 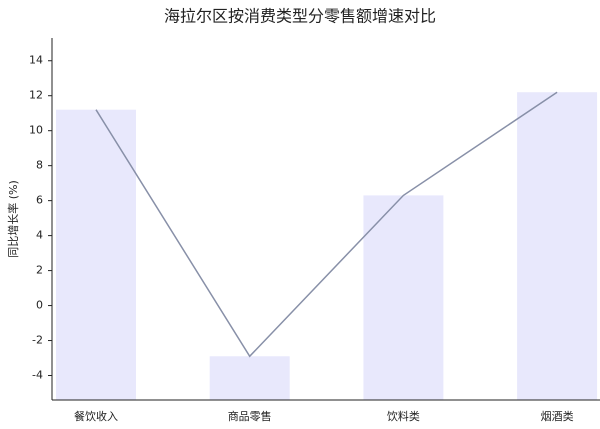 I want to click on y-tick-label: 2, so click(x=39, y=270).